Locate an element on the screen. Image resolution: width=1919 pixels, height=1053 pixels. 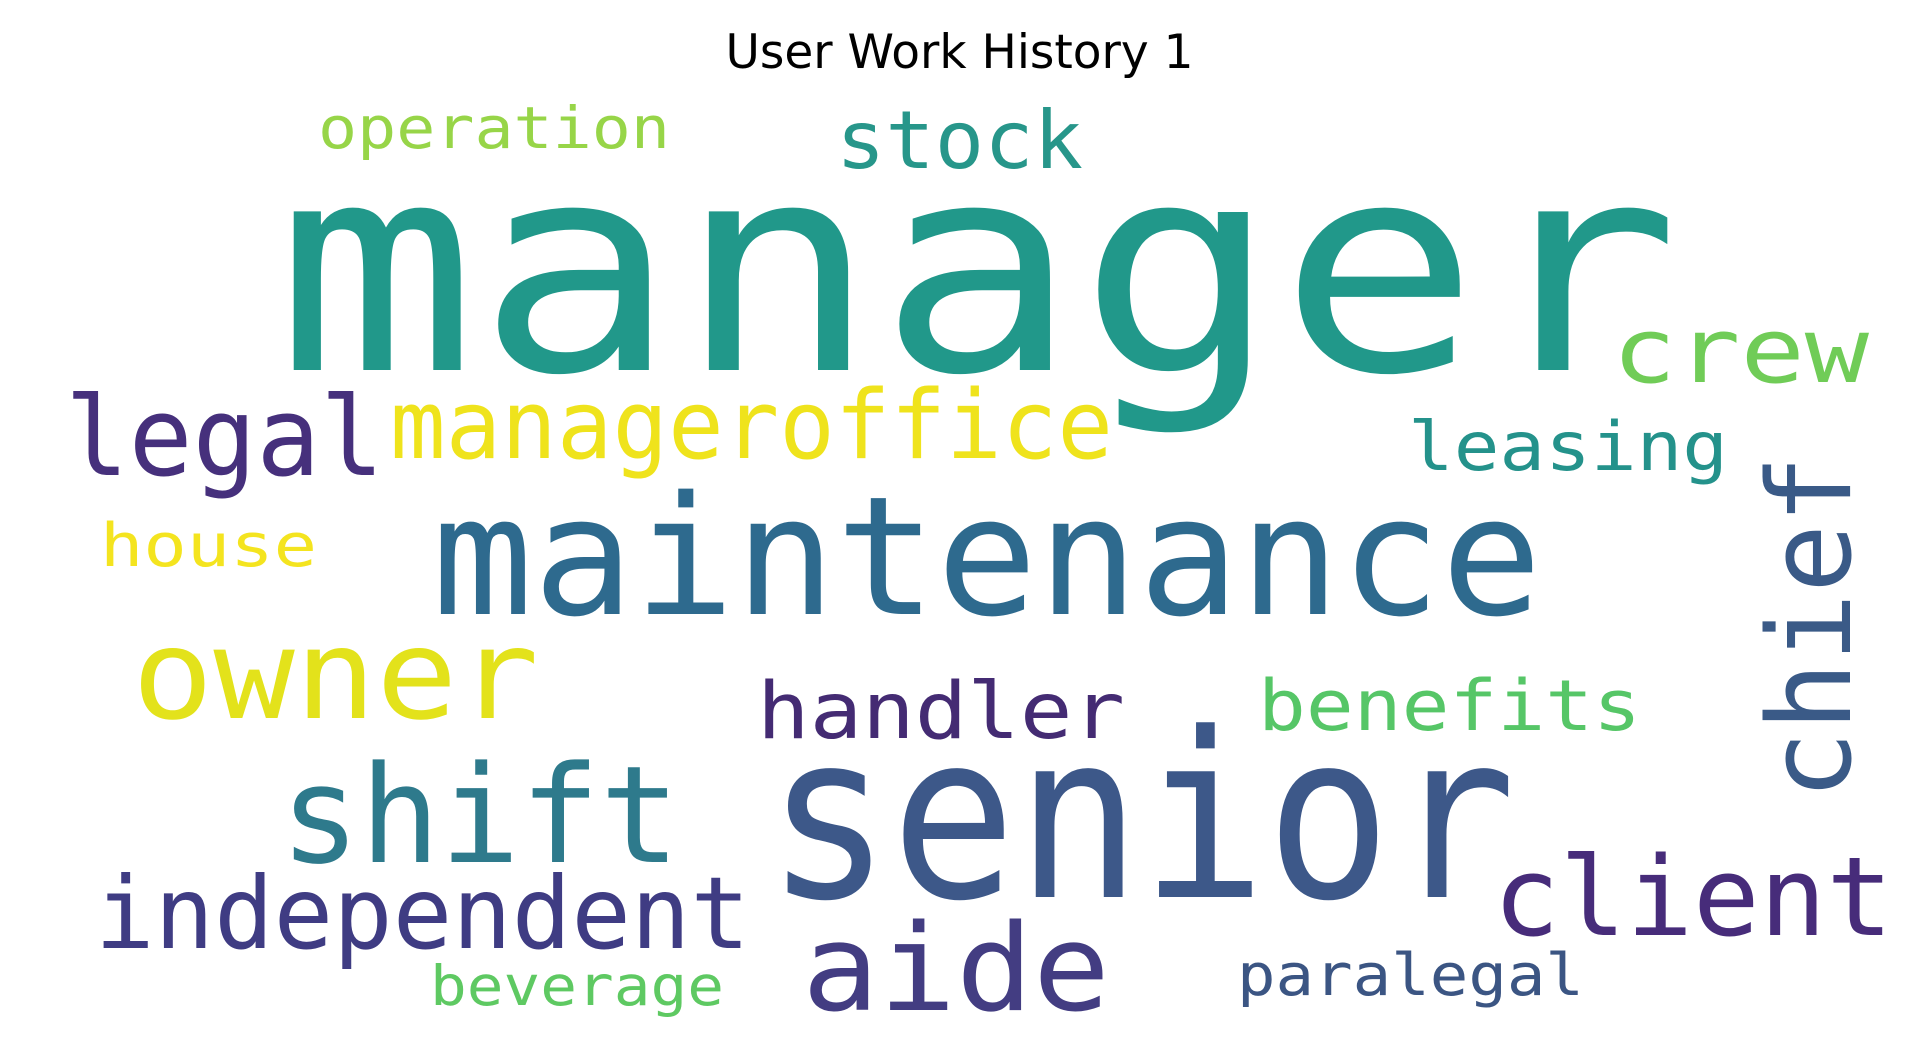
cloud-word-aide: aide is located at coordinates (956, 969).